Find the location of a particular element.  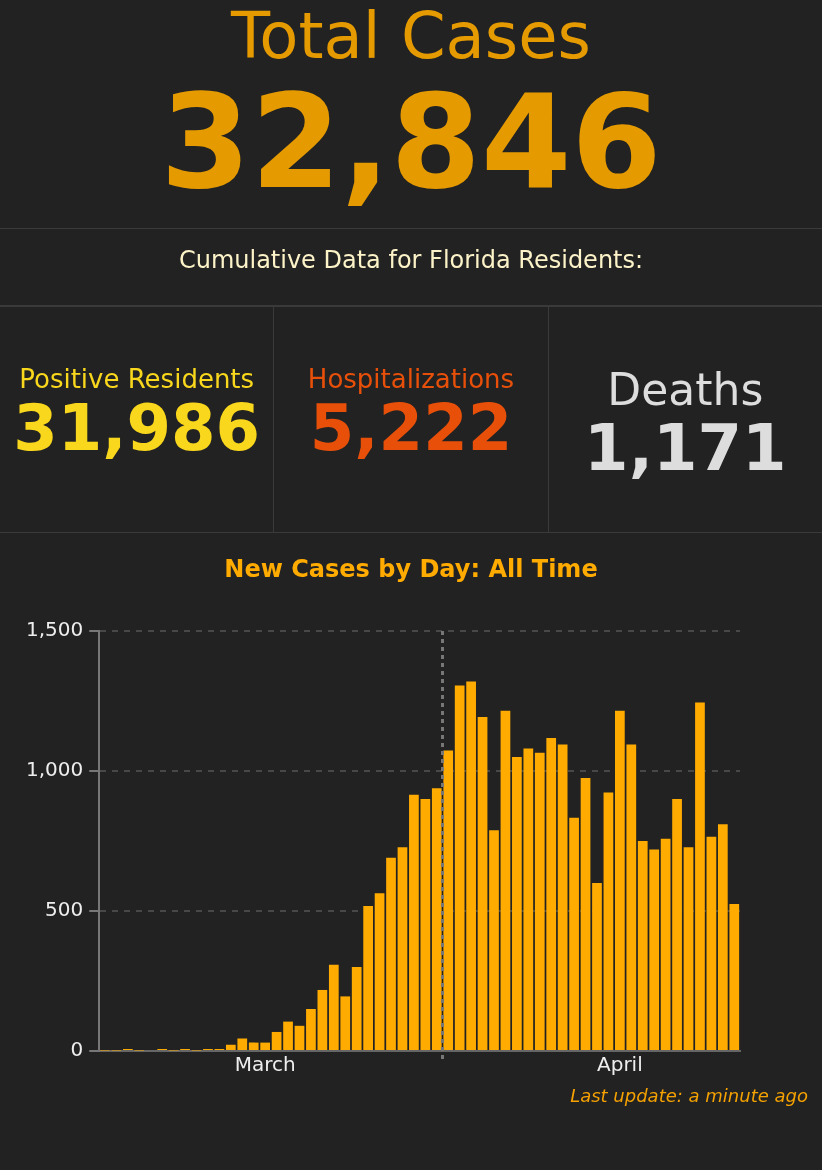

y-tick-label: 1,000 is located at coordinates (54, 769).